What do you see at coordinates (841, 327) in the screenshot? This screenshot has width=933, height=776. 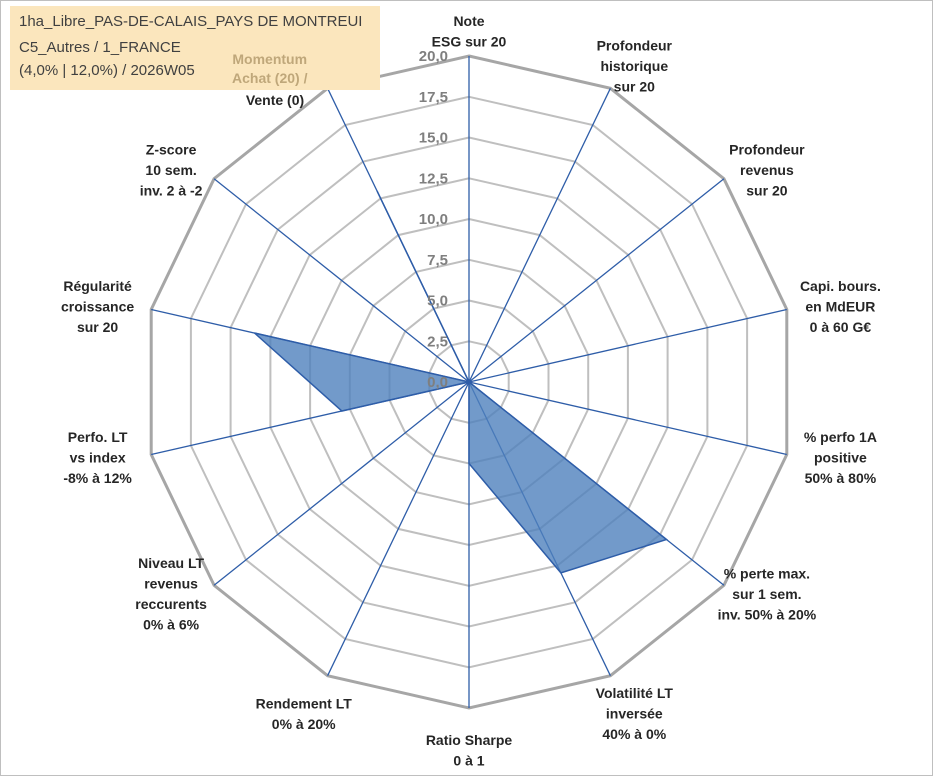 I see `axis-label-3: 0 à 60 G€` at bounding box center [841, 327].